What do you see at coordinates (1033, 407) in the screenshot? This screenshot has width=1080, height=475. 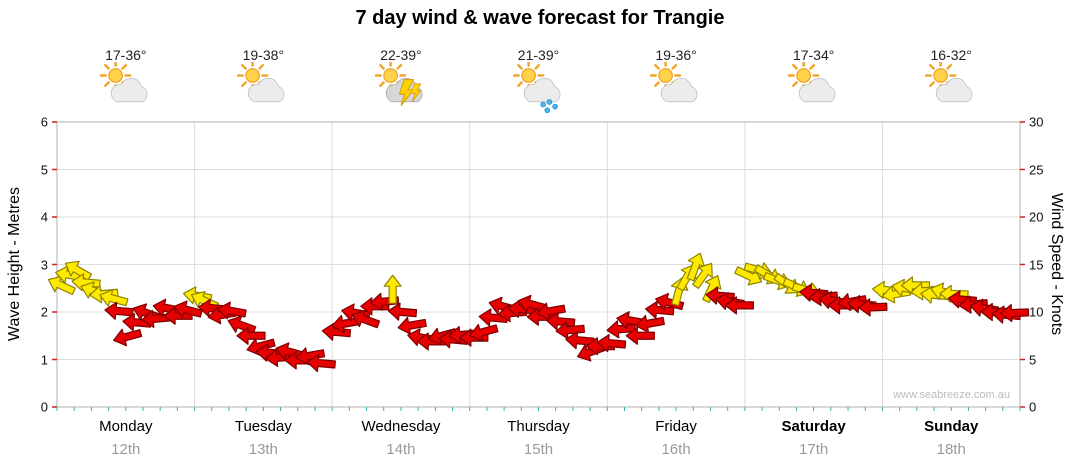 I see `right-axis-tick-label: 0` at bounding box center [1033, 407].